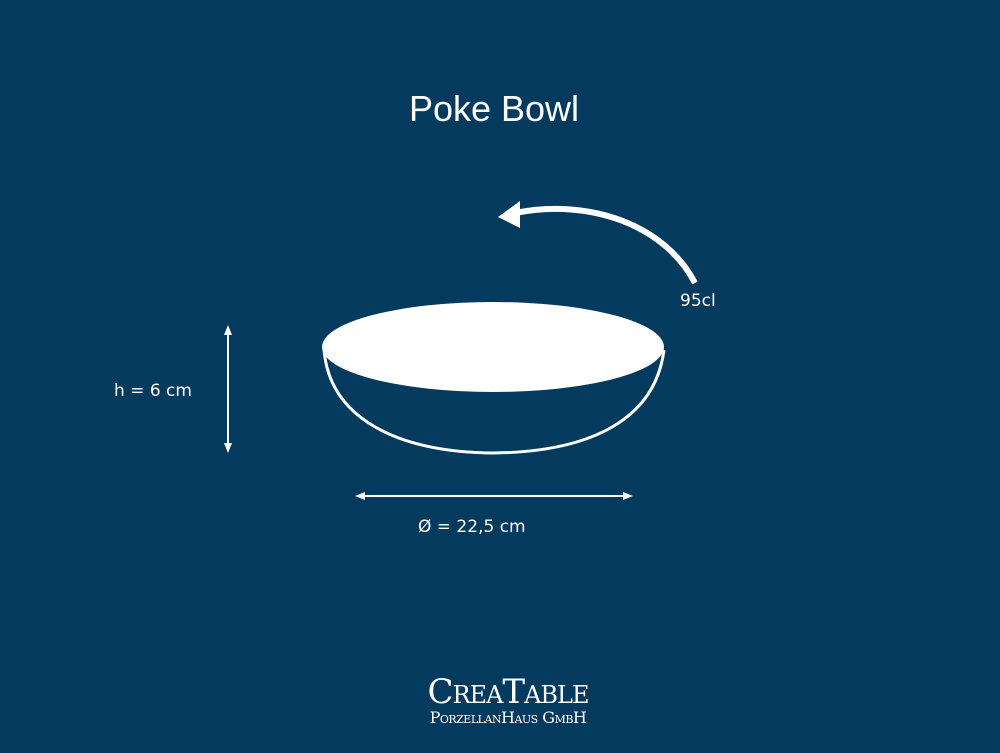 The image size is (1000, 753). What do you see at coordinates (494, 402) in the screenshot?
I see `bowl-body-outline` at bounding box center [494, 402].